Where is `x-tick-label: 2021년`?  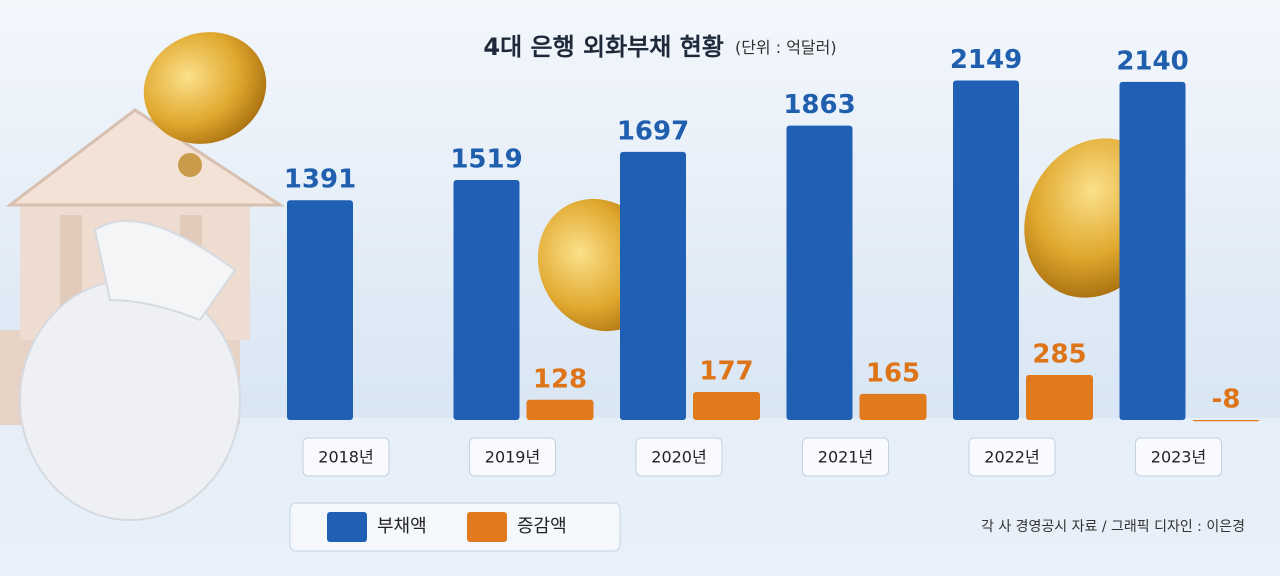
x-tick-label: 2021년 is located at coordinates (845, 457).